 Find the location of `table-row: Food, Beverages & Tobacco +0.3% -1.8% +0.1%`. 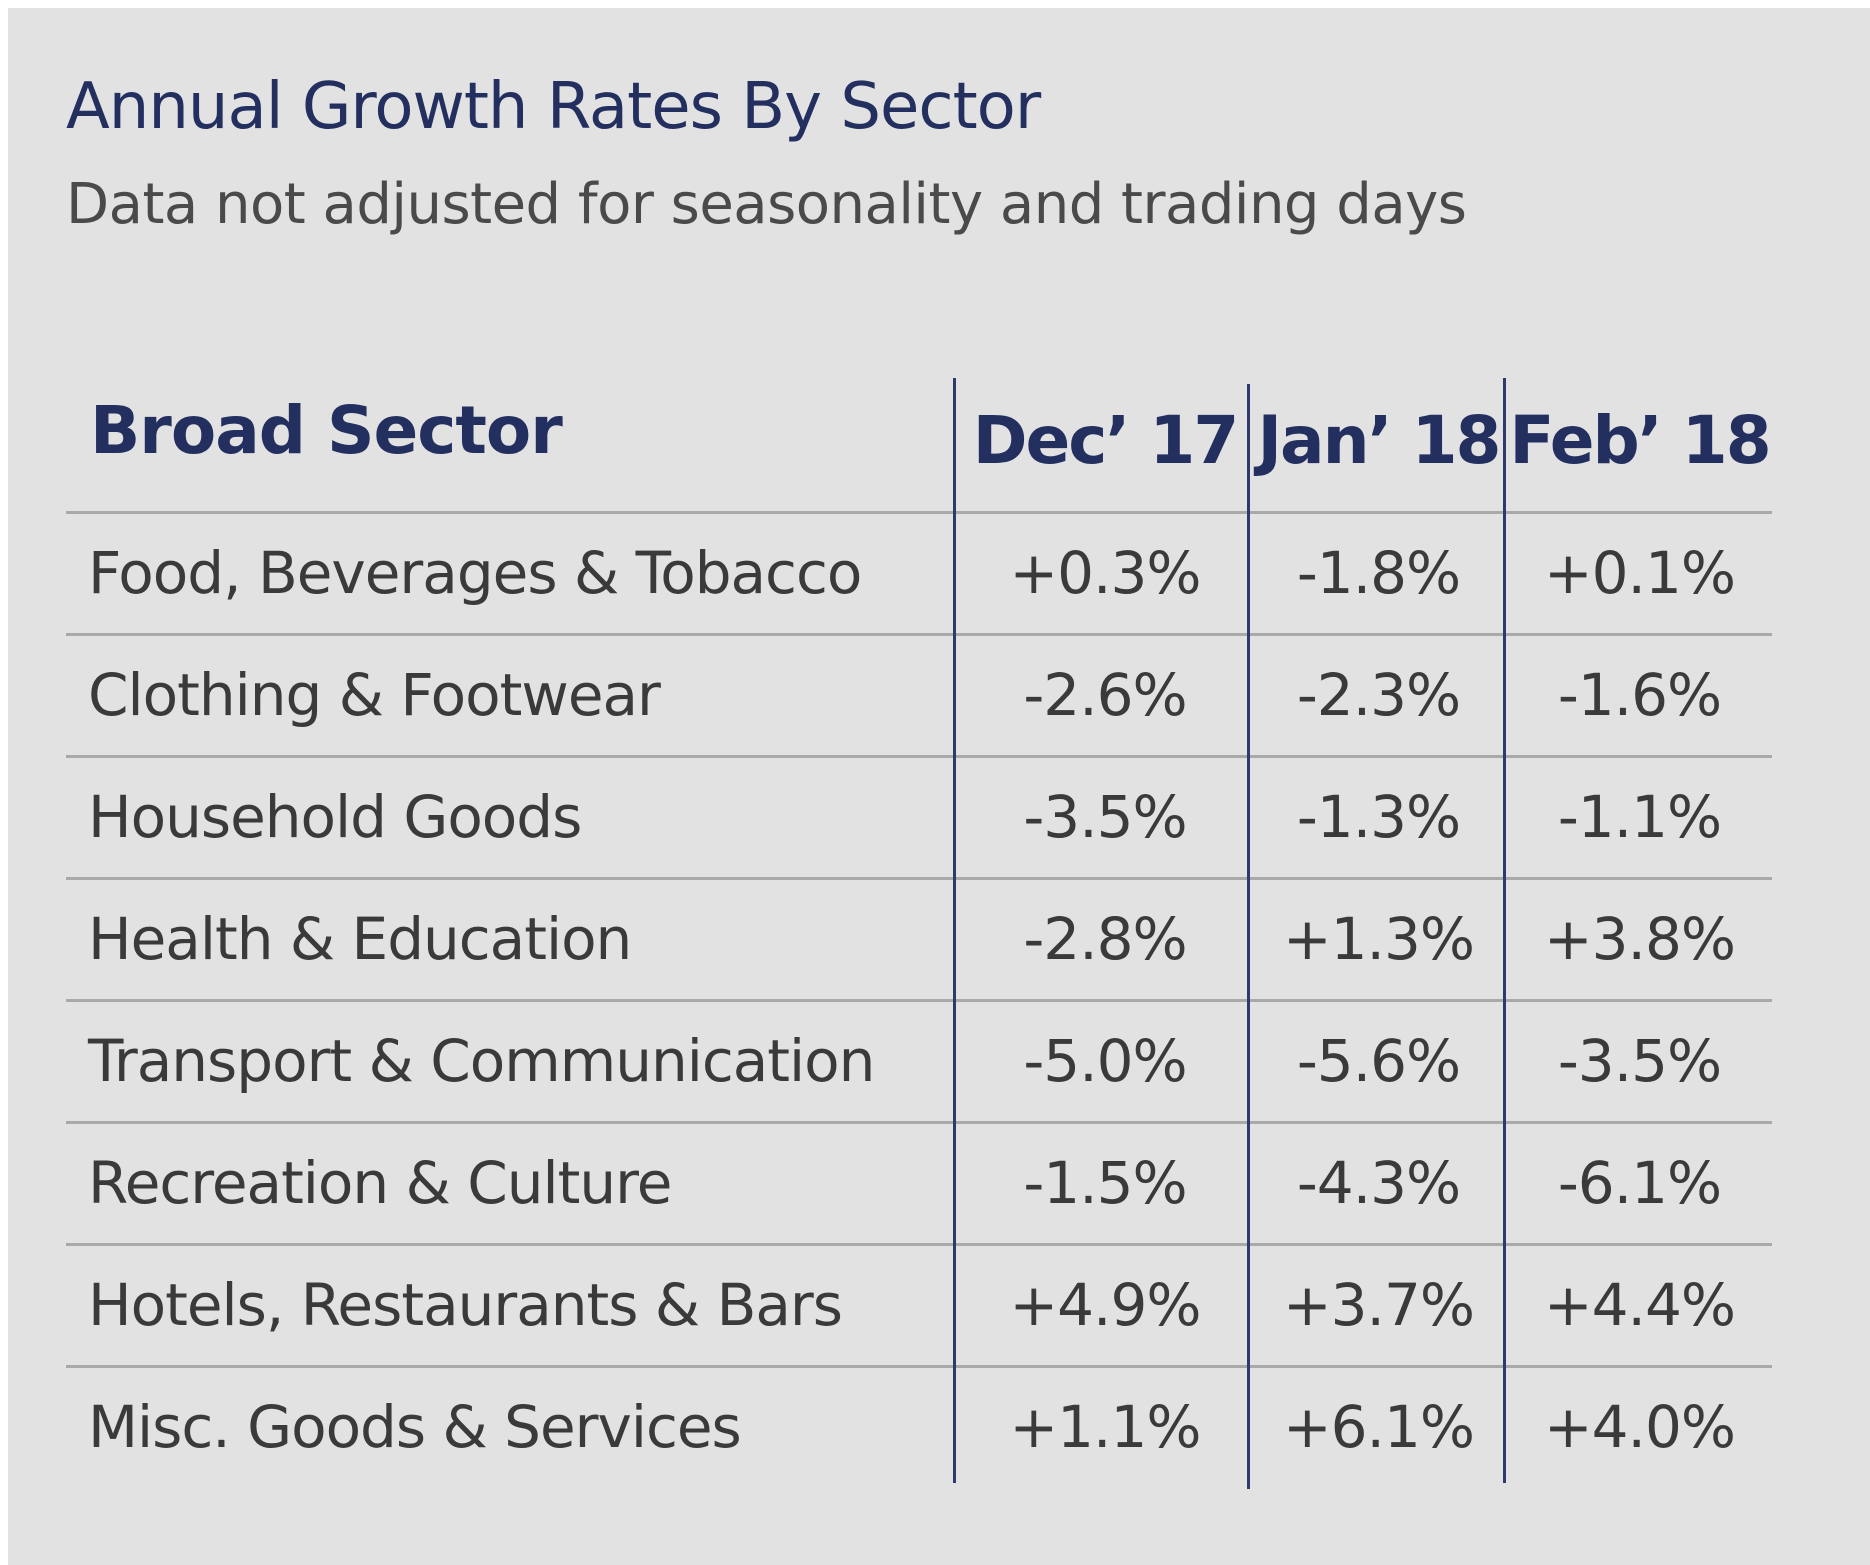

table-row: Food, Beverages & Tobacco +0.3% -1.8% +0.1% is located at coordinates (935, 573).